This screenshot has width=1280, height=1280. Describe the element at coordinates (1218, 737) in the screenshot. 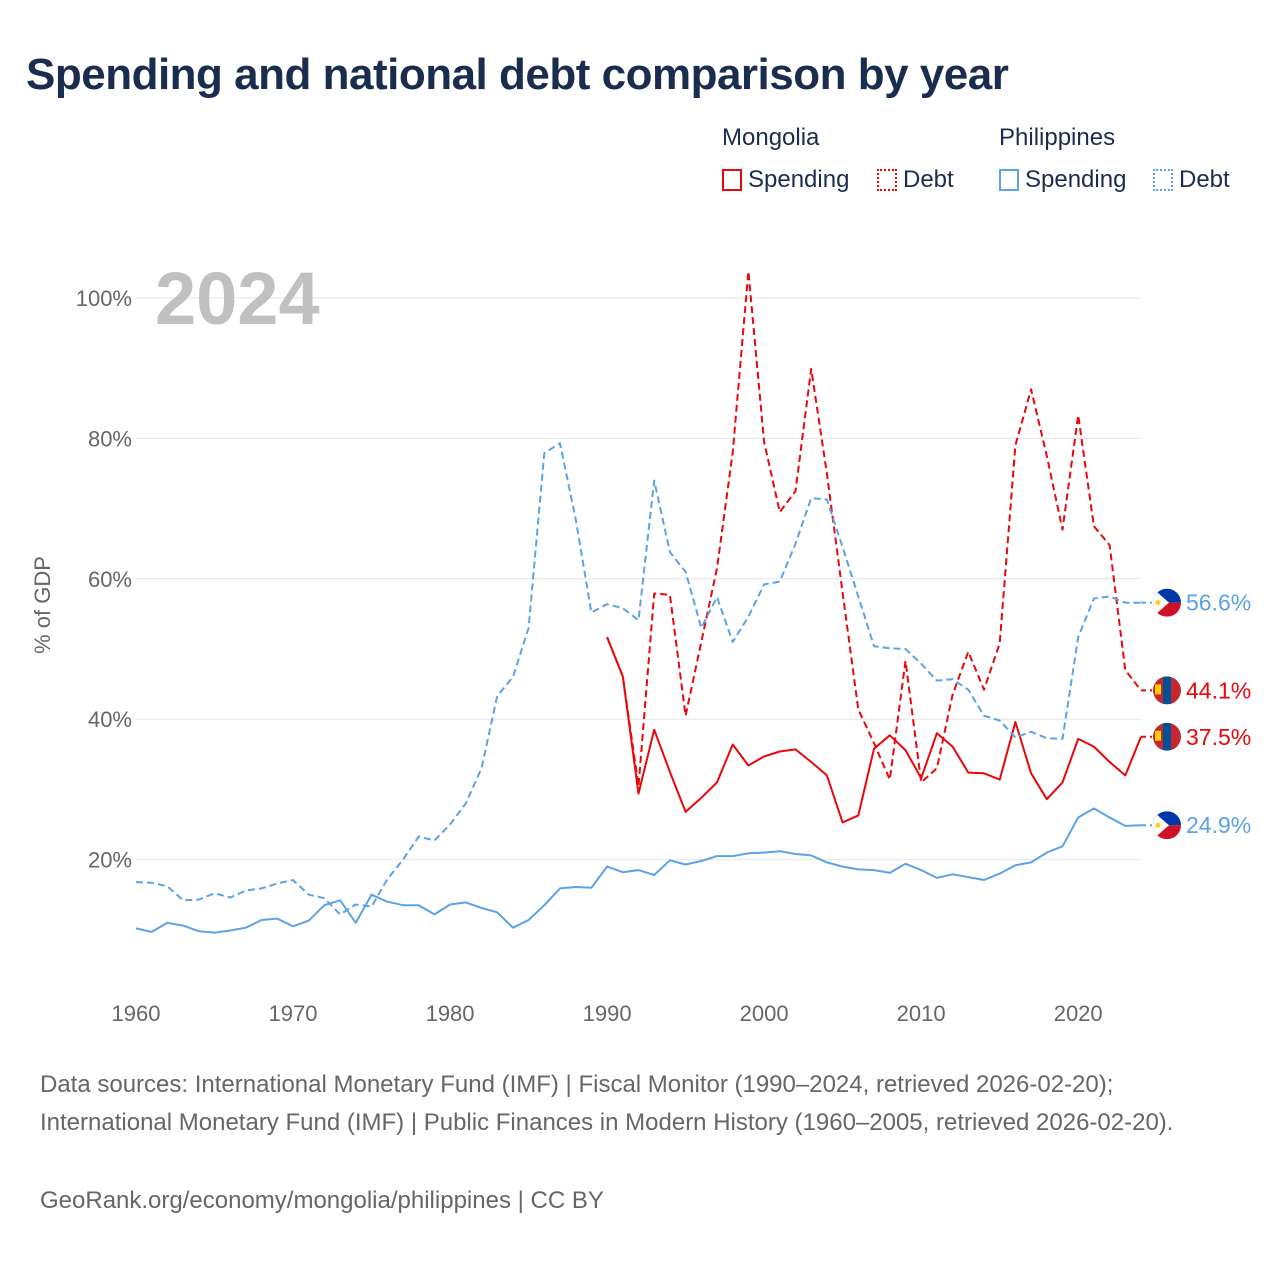

I see `end-value-label: 37.5%` at that location.